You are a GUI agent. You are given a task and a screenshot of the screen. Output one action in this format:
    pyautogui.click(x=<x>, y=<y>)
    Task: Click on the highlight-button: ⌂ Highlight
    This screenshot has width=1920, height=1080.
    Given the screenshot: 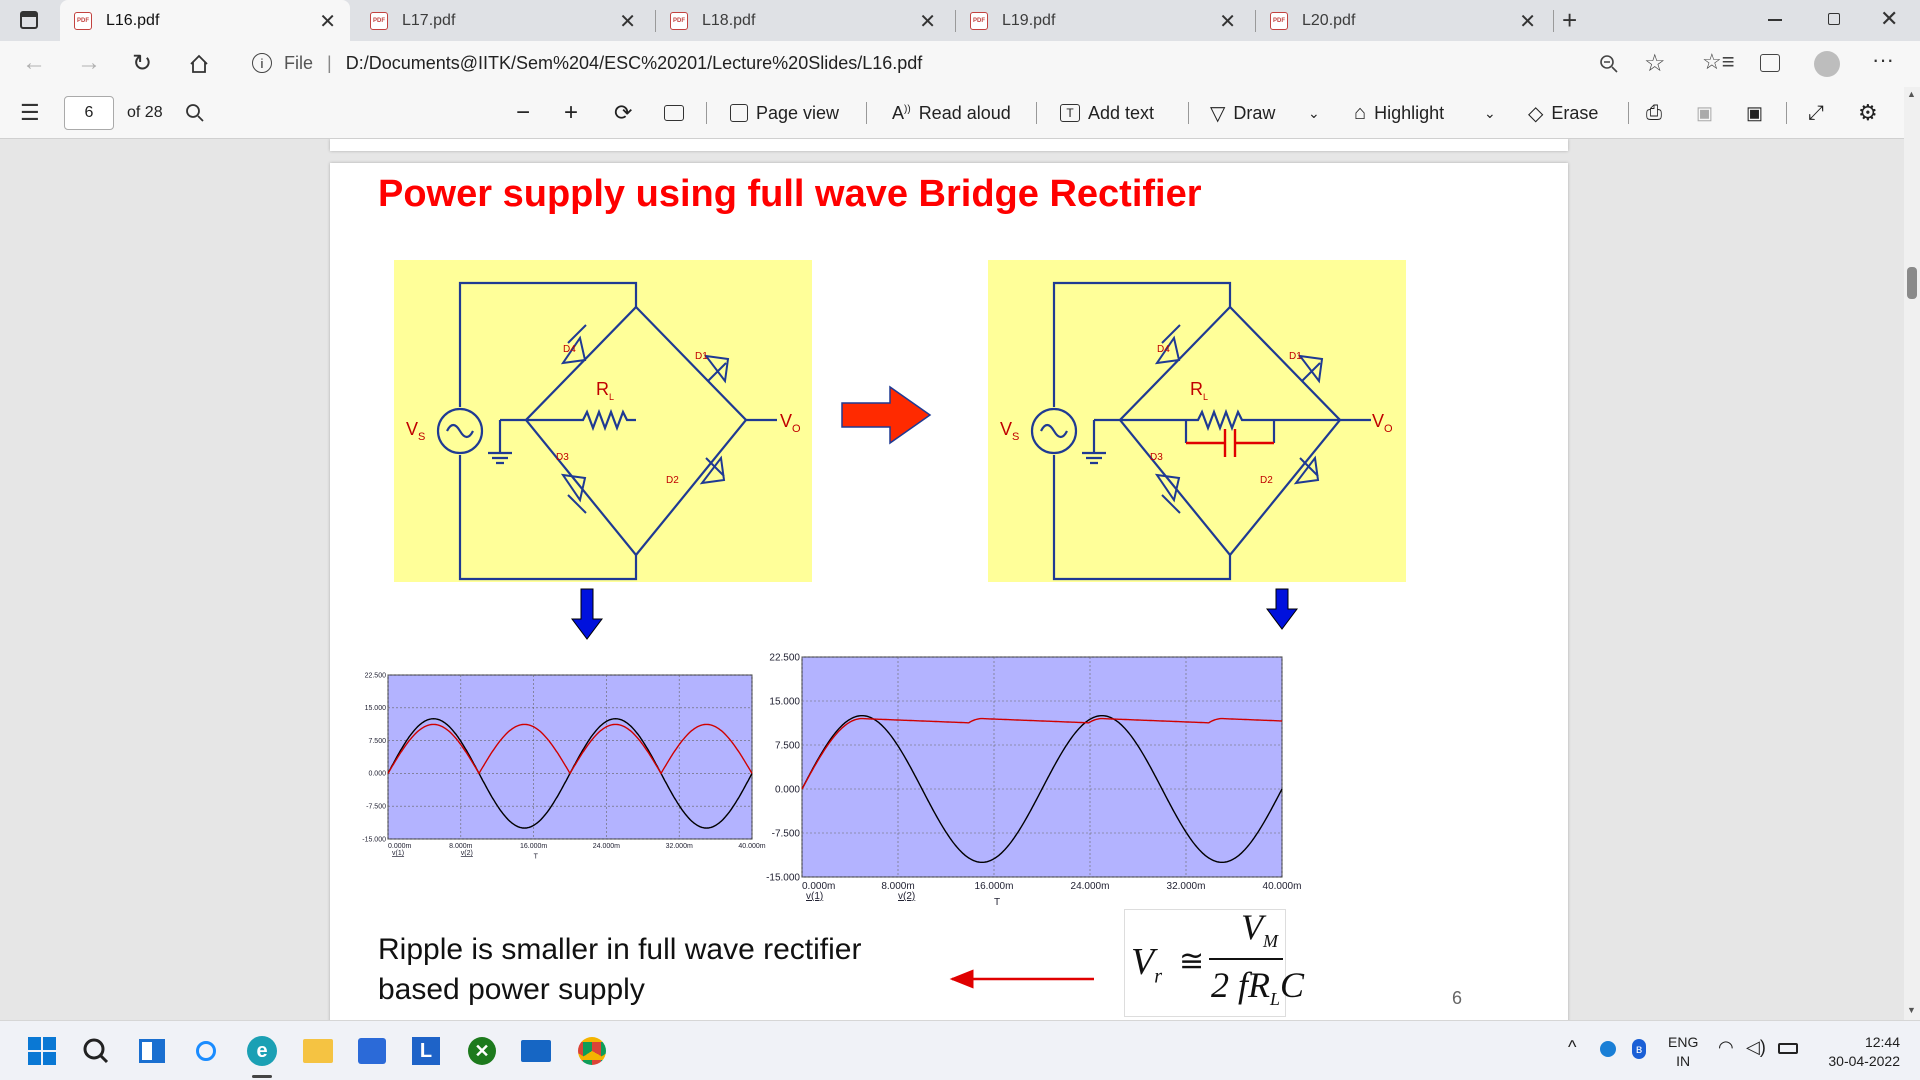 What is the action you would take?
    pyautogui.click(x=1399, y=113)
    